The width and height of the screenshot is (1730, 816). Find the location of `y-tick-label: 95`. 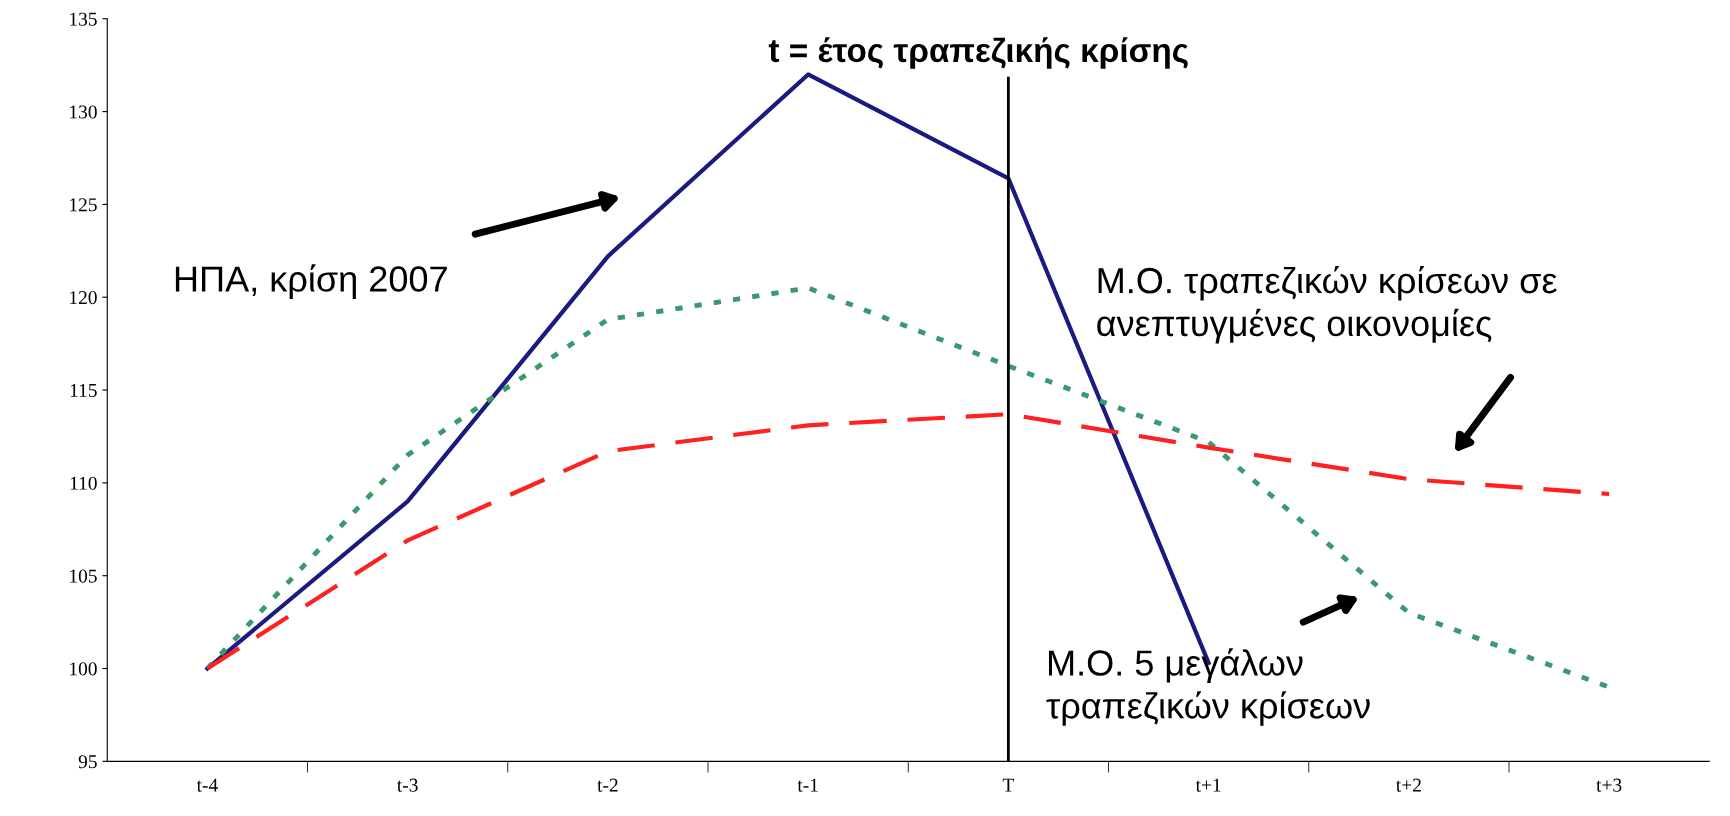

y-tick-label: 95 is located at coordinates (87, 762).